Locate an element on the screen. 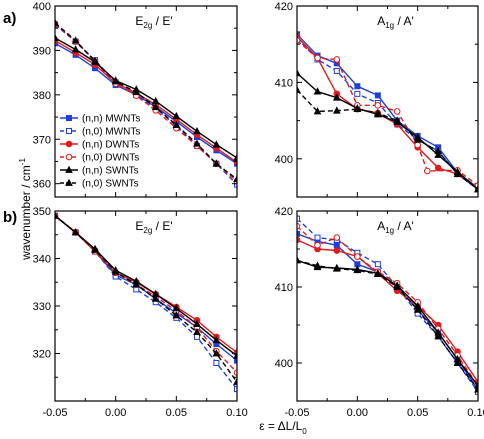  y-tick-label: 370 is located at coordinates (42, 140).